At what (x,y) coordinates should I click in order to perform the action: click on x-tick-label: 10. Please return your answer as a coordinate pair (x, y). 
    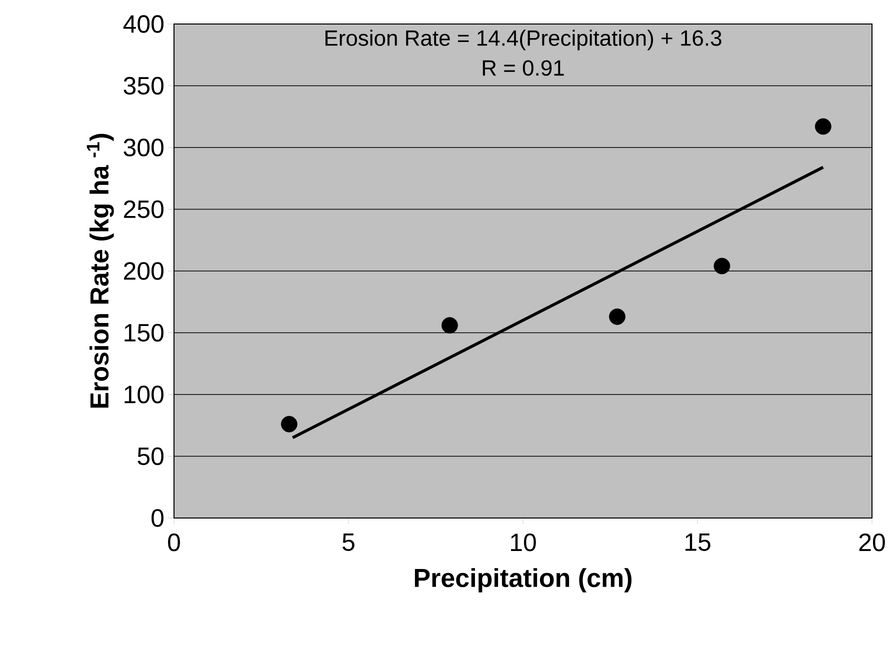
    Looking at the image, I should click on (523, 543).